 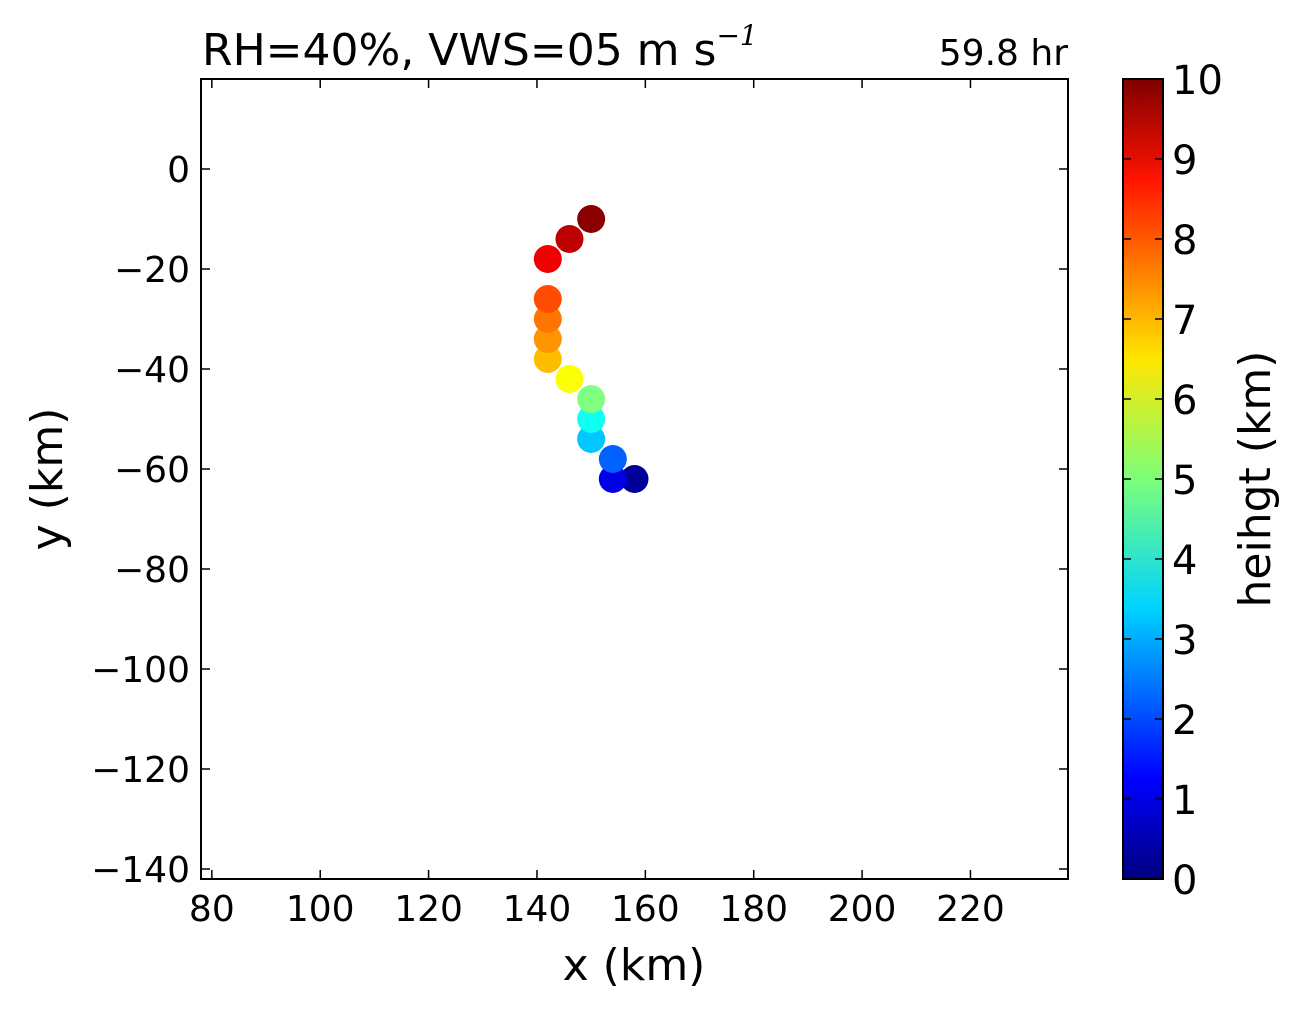 What do you see at coordinates (1184, 801) in the screenshot?
I see `colorbar-tick-label: 1` at bounding box center [1184, 801].